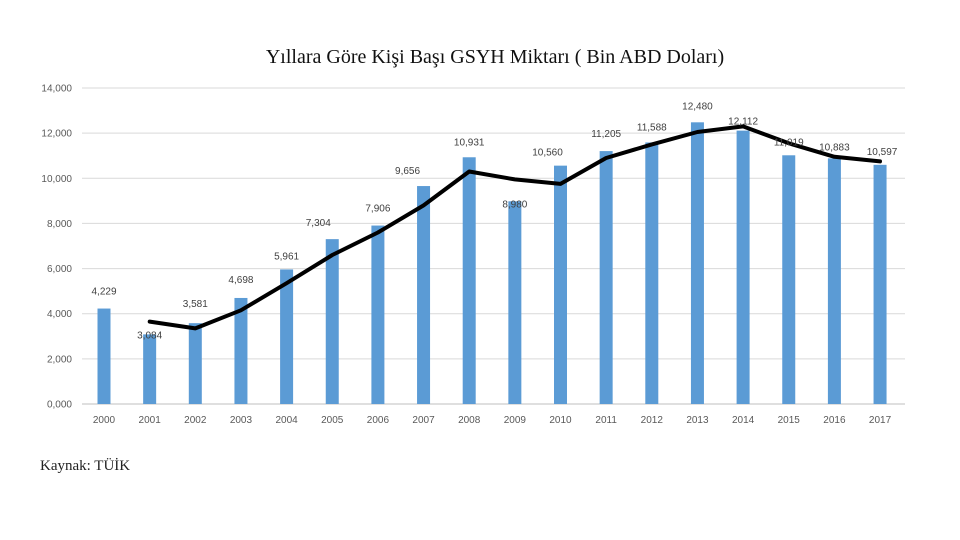 The image size is (960, 540). I want to click on x-tick-label: 2017, so click(880, 420).